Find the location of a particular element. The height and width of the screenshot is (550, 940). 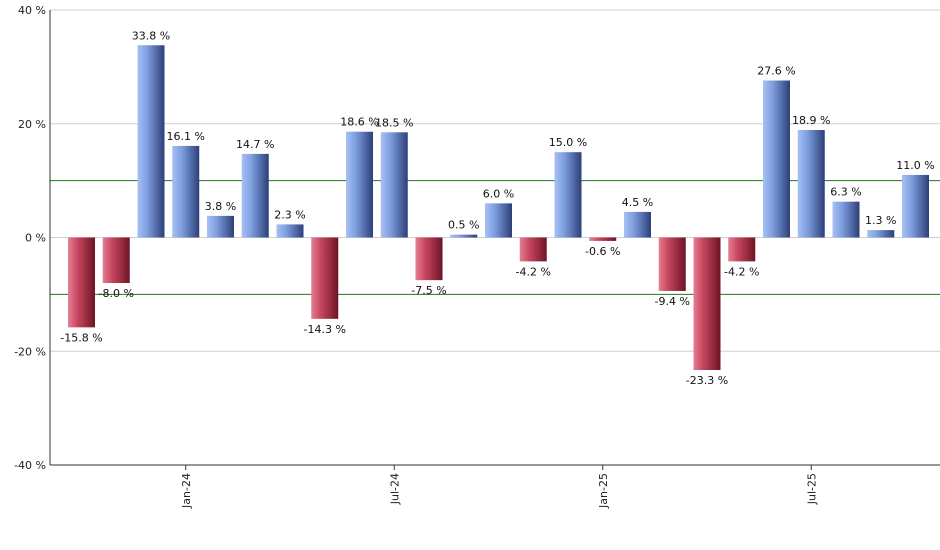

y-tick-label: 20 % is located at coordinates (32, 124).